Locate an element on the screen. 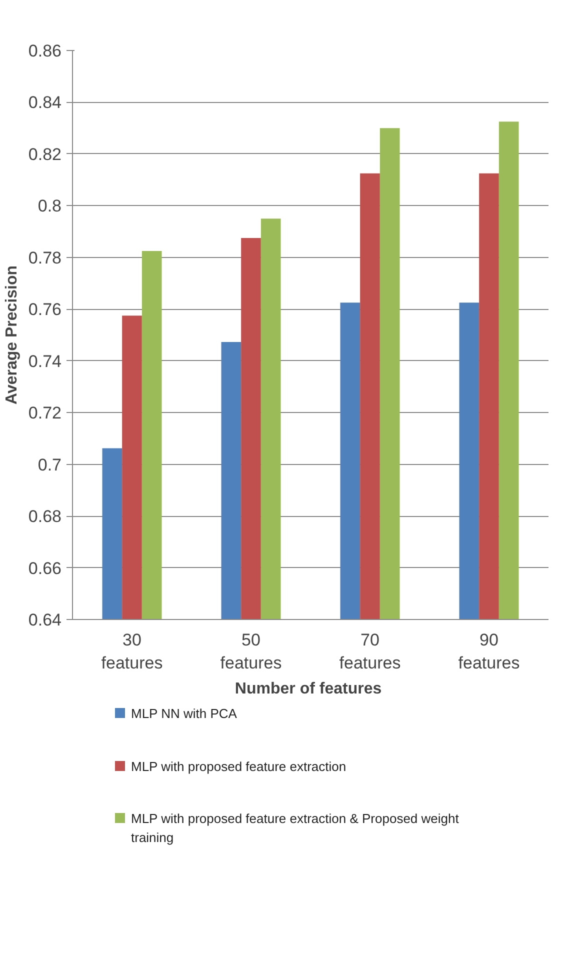  y-tick-label: 0.64 is located at coordinates (45, 620).